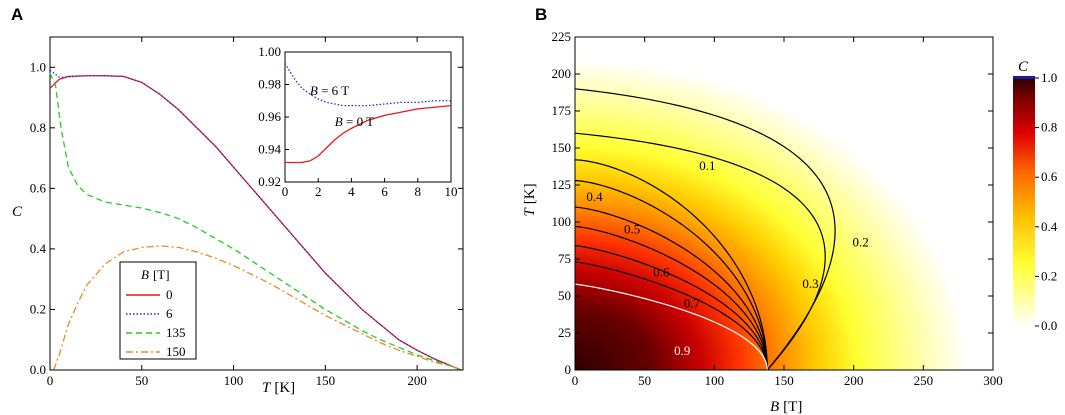 The width and height of the screenshot is (1065, 415). I want to click on b-xtick-label-1: 50, so click(644, 380).